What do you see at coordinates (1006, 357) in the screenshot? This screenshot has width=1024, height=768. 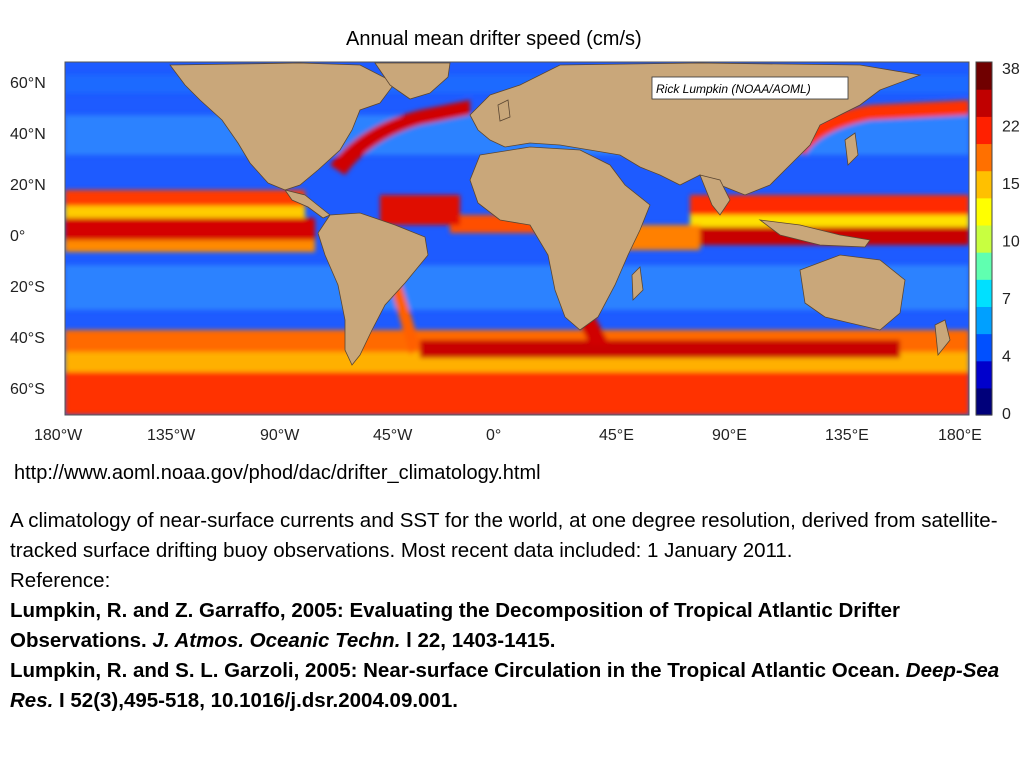 I see `colorbar-tick-label: 4` at bounding box center [1006, 357].